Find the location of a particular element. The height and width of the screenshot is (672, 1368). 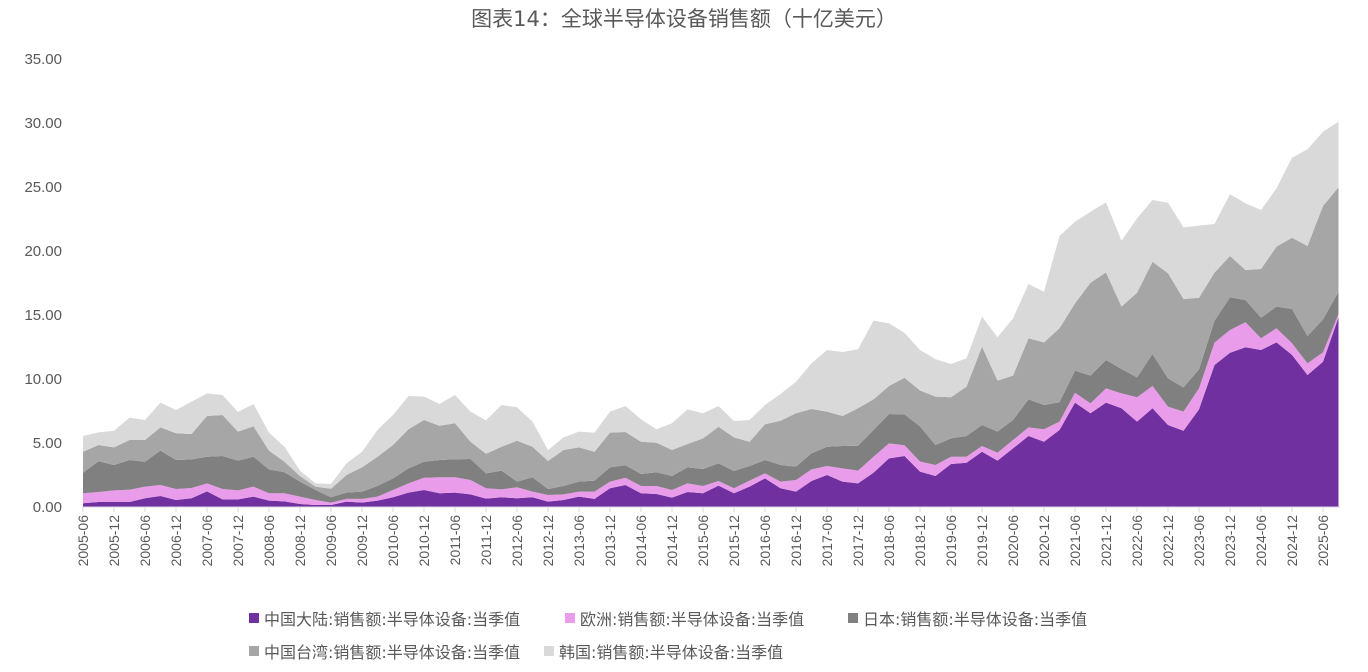

x-tick-label: 2008-06 is located at coordinates (269, 541).